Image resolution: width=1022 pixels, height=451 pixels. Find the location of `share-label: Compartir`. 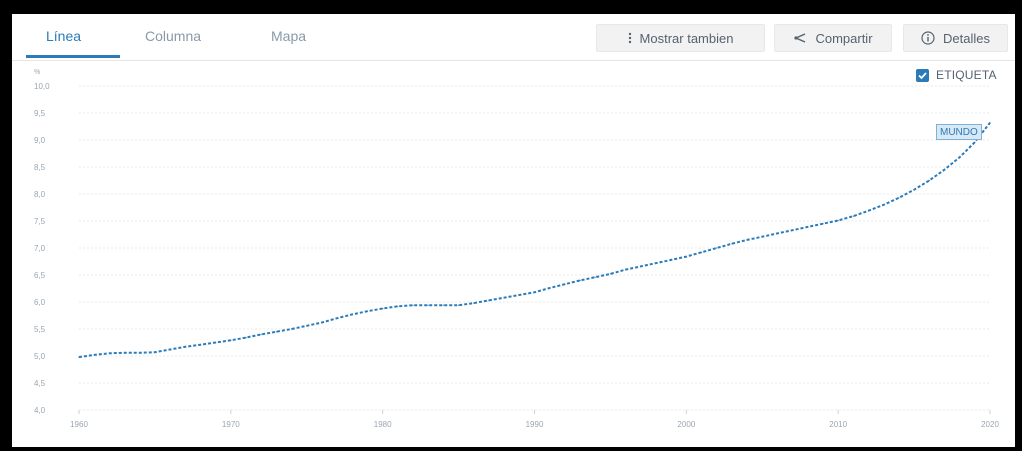

share-label: Compartir is located at coordinates (844, 38).